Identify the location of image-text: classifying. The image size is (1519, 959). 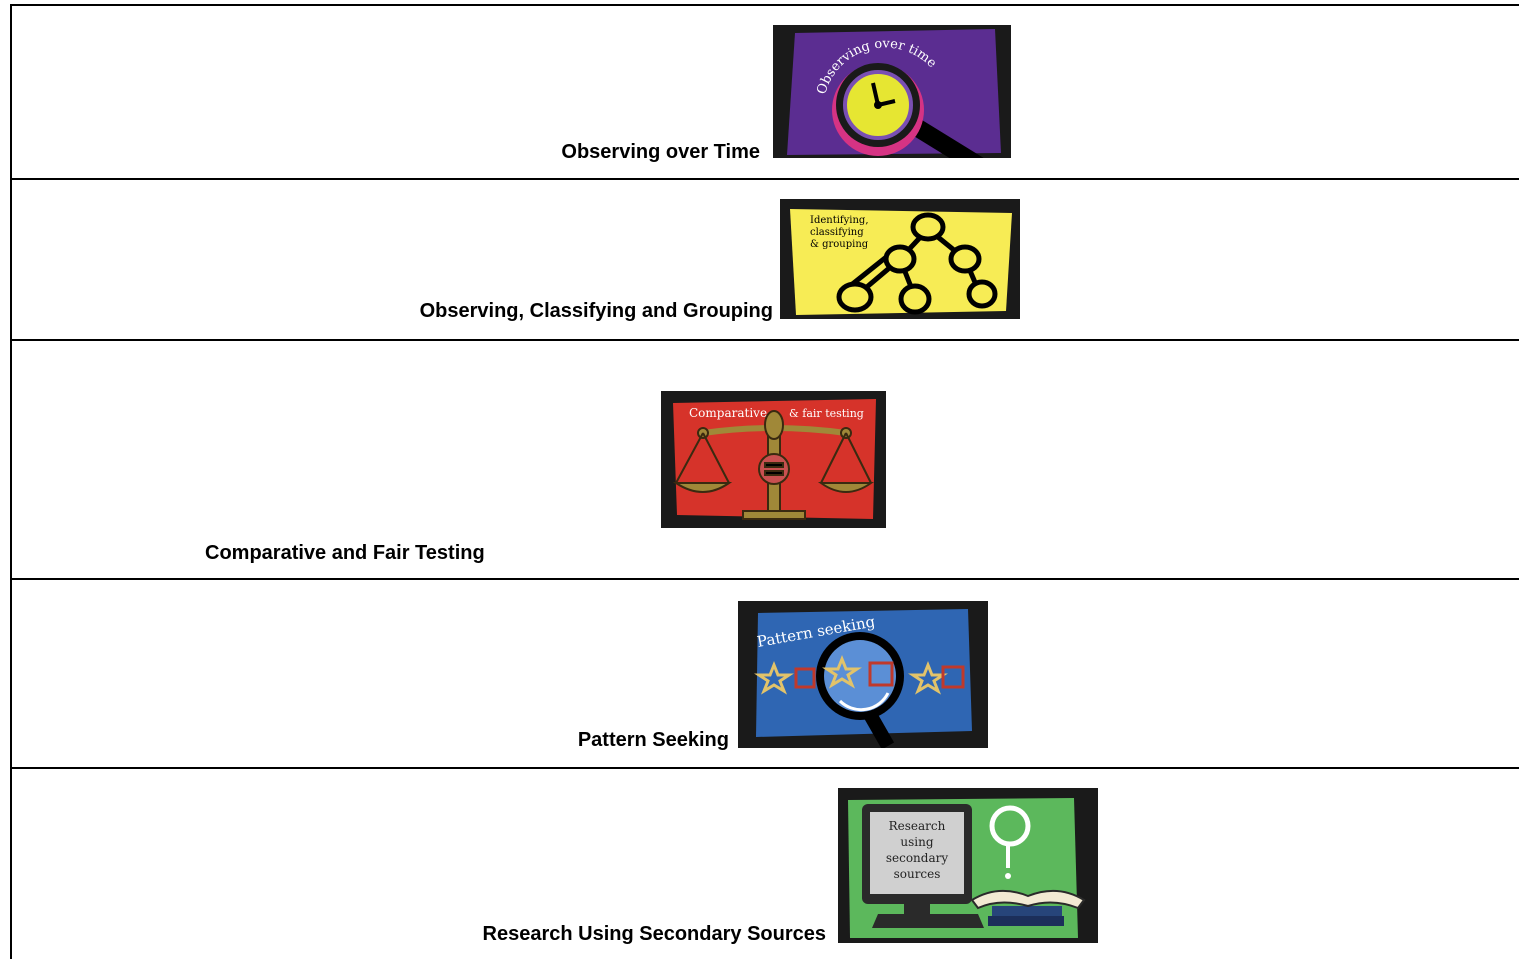
(837, 232).